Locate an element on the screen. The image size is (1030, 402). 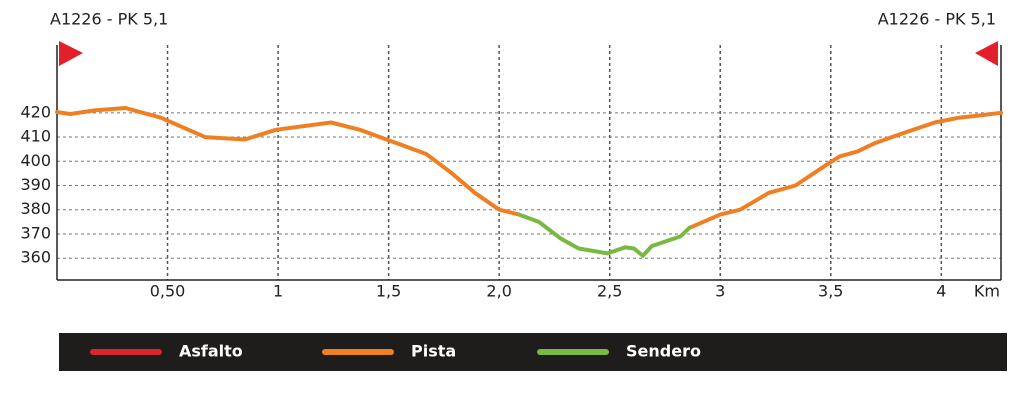
title-left: A1226 - PK 5,1 is located at coordinates (109, 19).